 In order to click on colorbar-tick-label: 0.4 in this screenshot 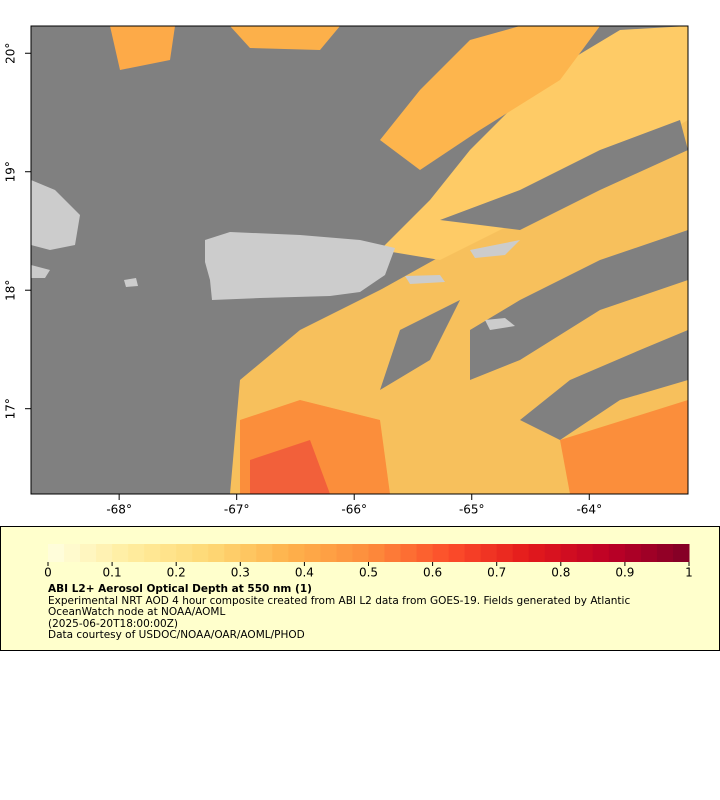, I will do `click(304, 573)`.